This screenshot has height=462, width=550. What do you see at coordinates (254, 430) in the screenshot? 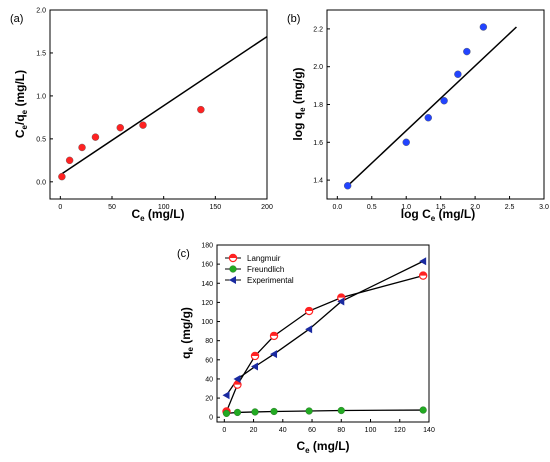
I see `x-tick-label: 20` at bounding box center [254, 430].